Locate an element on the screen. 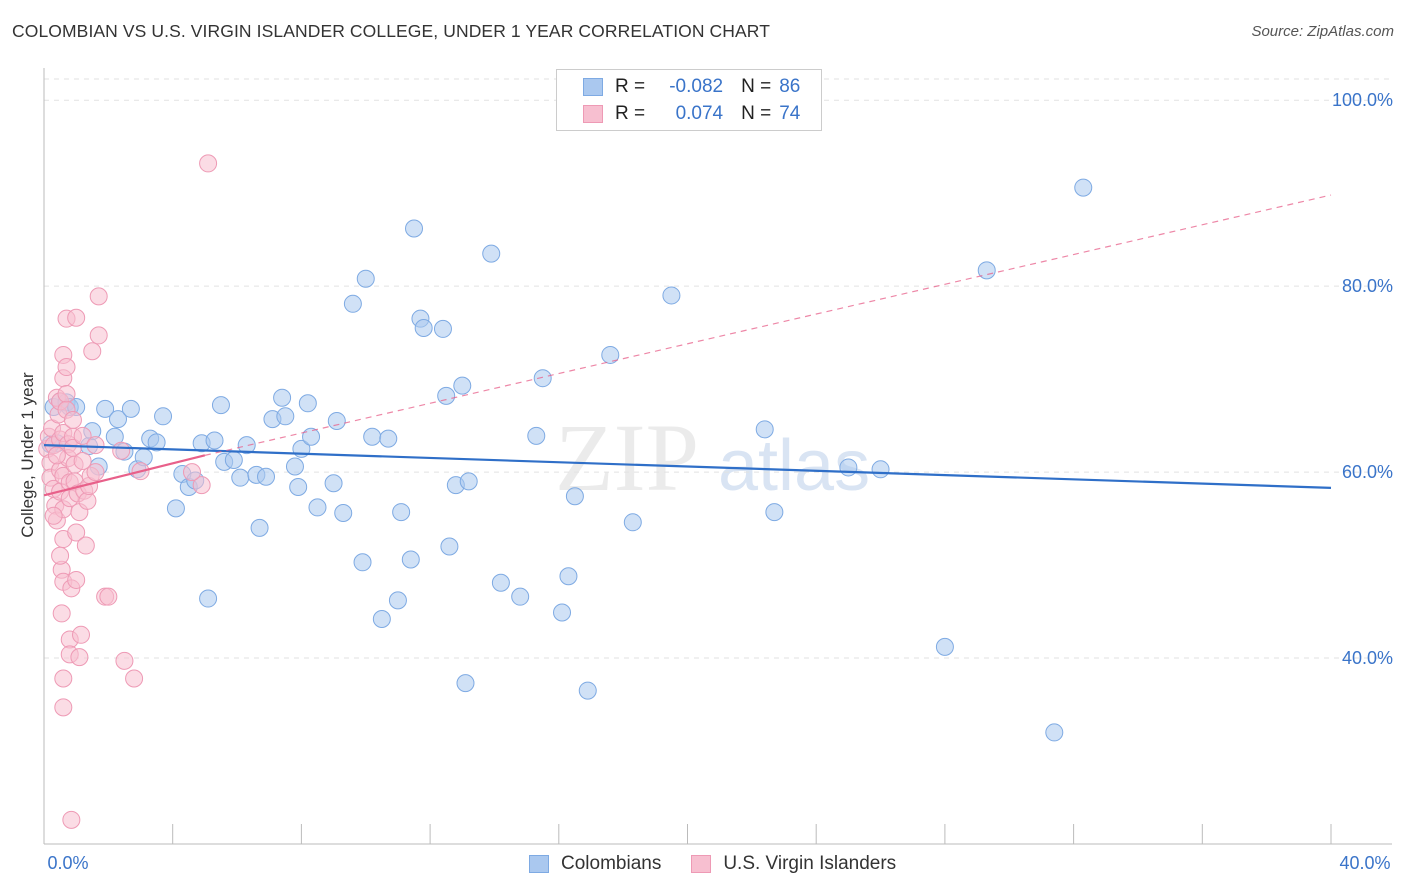  x-tick-label-0: 0.0% is located at coordinates (67, 863).